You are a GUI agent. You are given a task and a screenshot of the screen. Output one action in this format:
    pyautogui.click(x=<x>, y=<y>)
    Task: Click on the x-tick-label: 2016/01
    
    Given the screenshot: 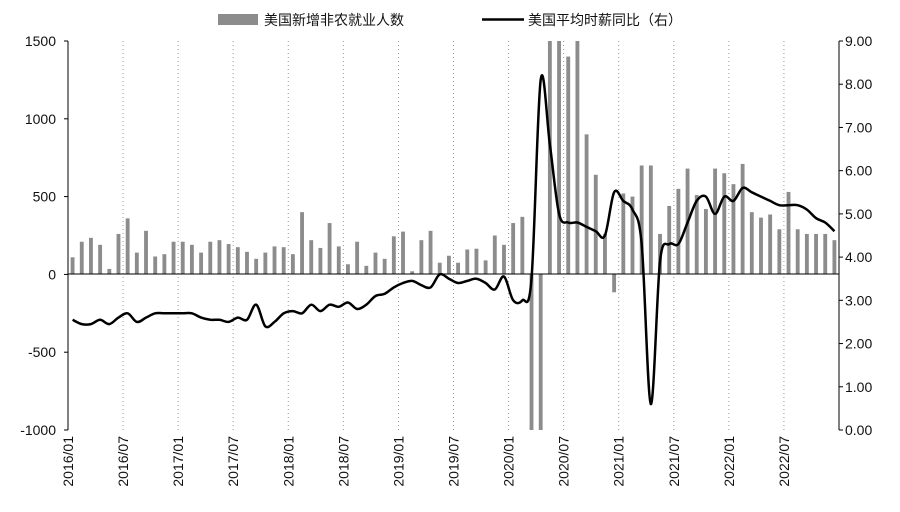 What is the action you would take?
    pyautogui.click(x=68, y=461)
    